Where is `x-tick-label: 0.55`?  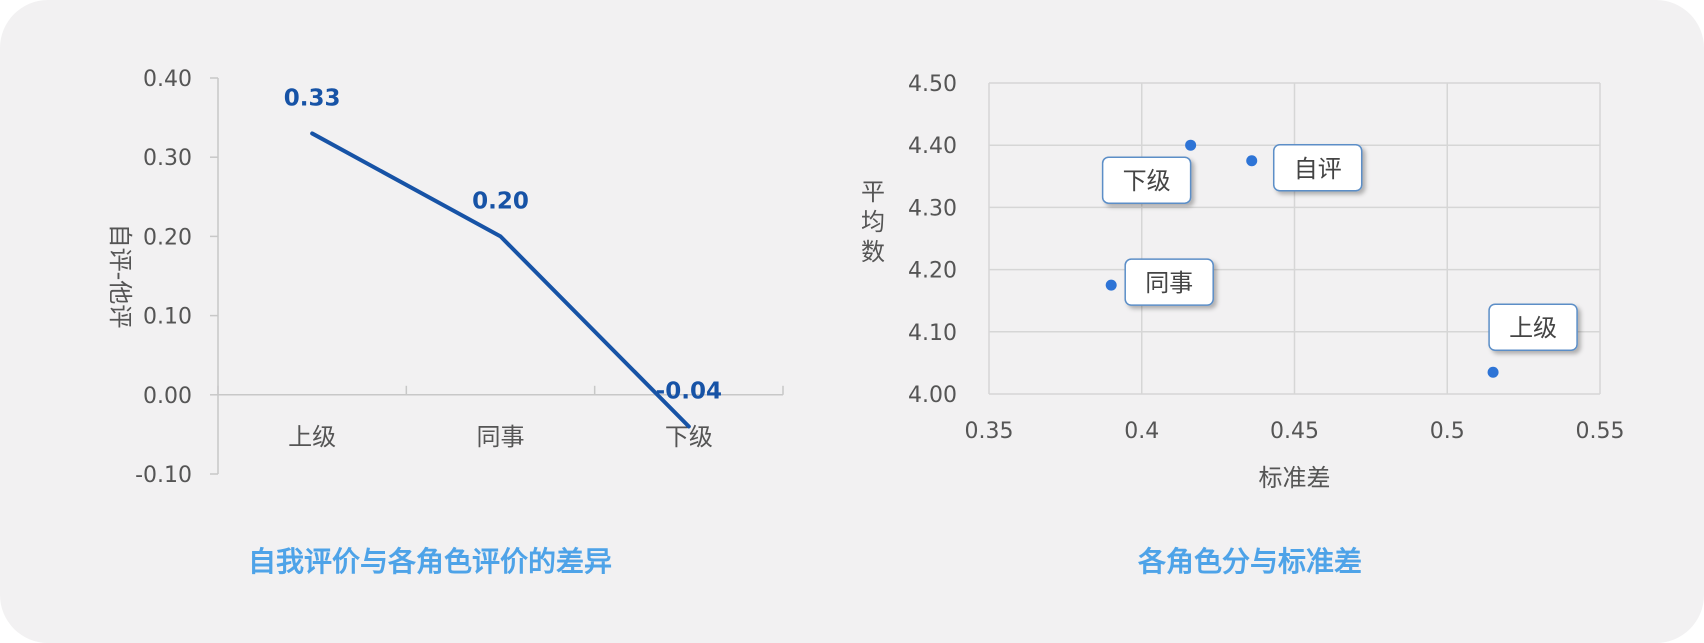
x-tick-label: 0.55 is located at coordinates (1600, 431).